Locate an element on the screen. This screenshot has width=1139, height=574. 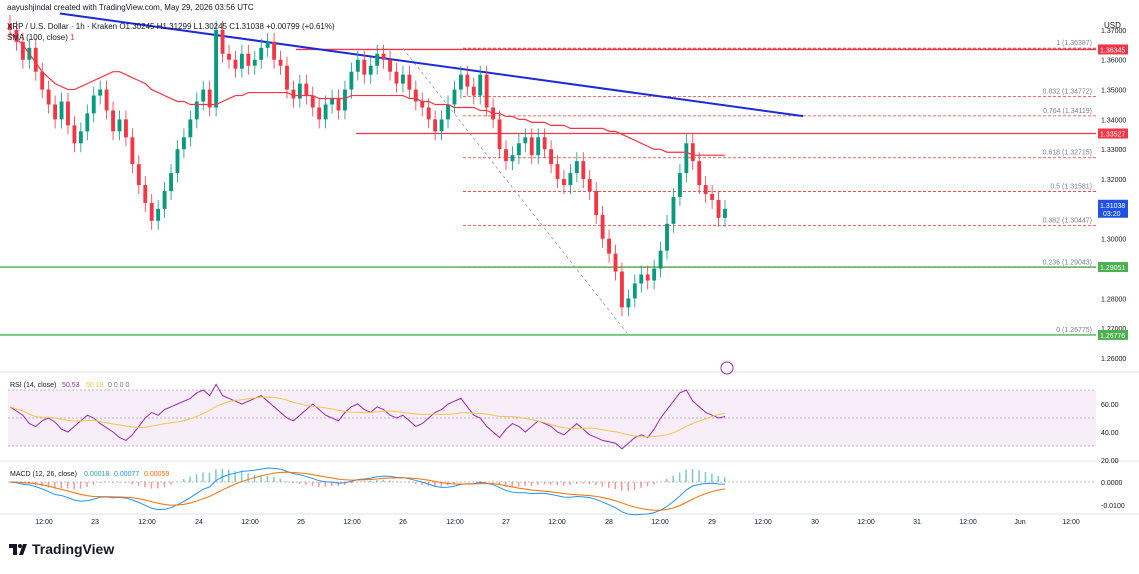
macd-tick-label: 0.0000 is located at coordinates (1112, 483).